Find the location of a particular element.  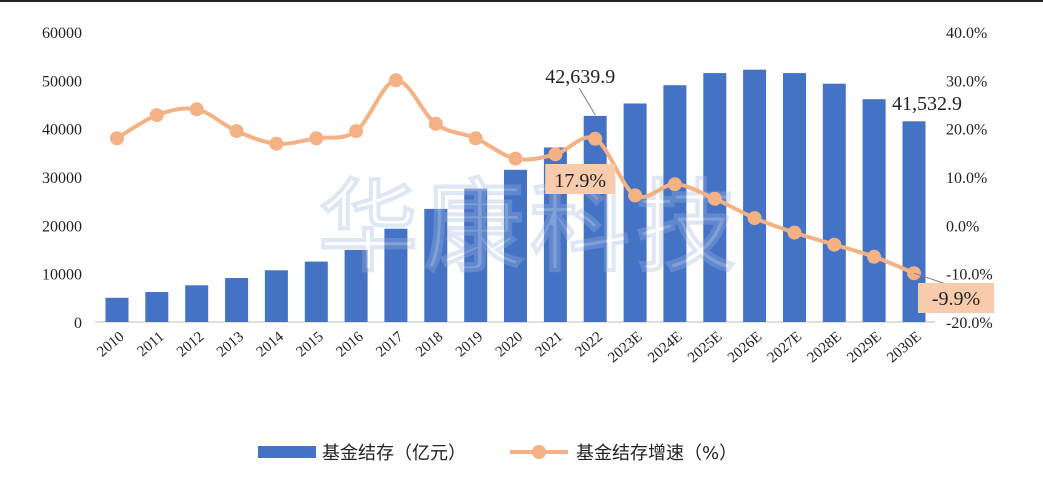

left-y-axis: 0 10000 20000 30000 40000 50000 60000 is located at coordinates (62, 178).